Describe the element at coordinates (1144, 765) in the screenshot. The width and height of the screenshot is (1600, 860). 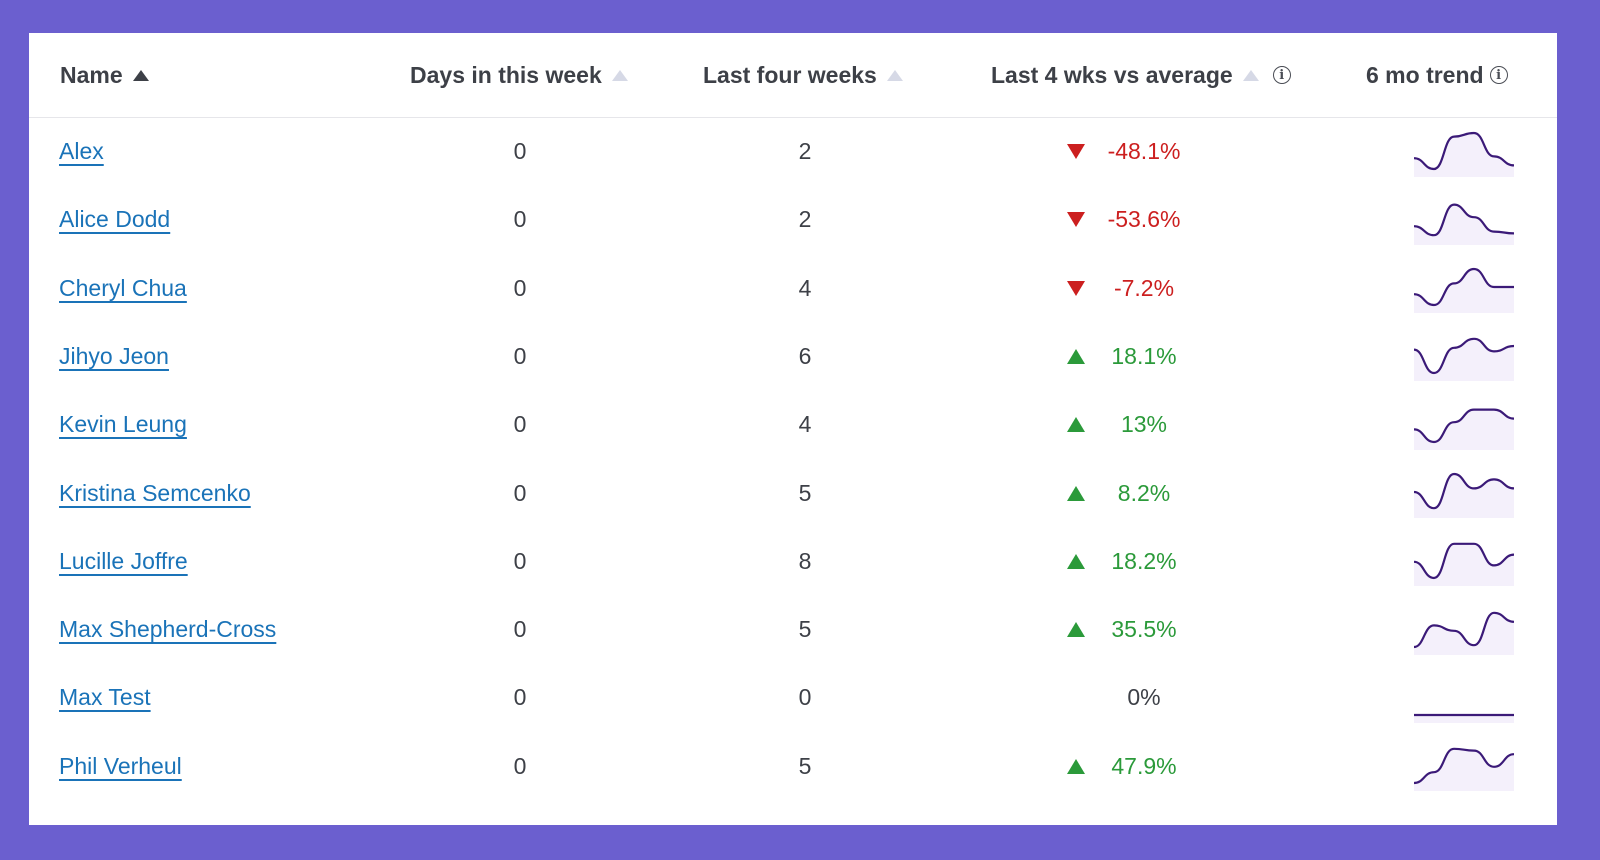
I see `vs-average-value: 47.9%` at that location.